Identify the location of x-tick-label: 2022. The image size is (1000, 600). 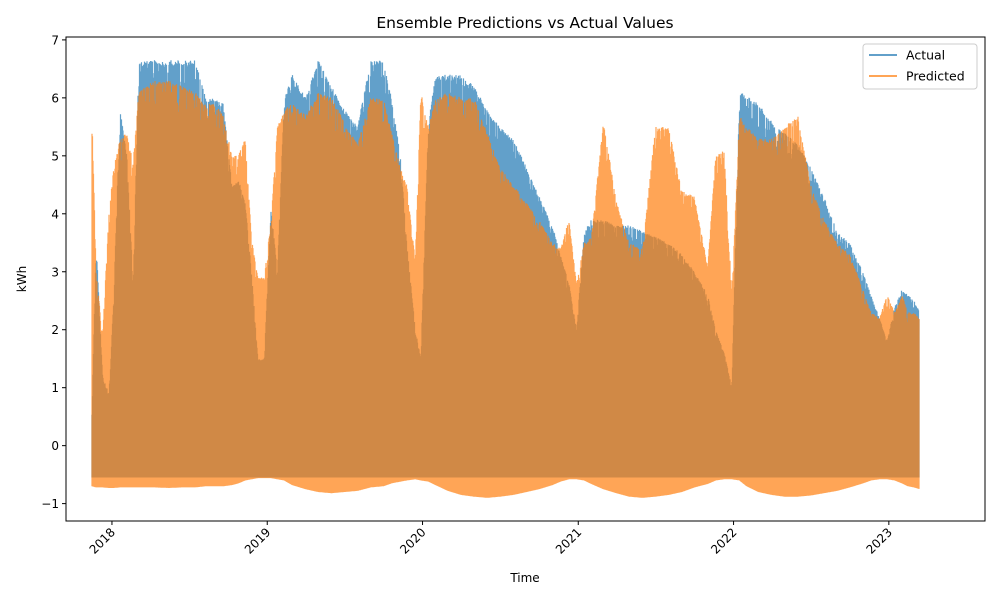
(723, 540).